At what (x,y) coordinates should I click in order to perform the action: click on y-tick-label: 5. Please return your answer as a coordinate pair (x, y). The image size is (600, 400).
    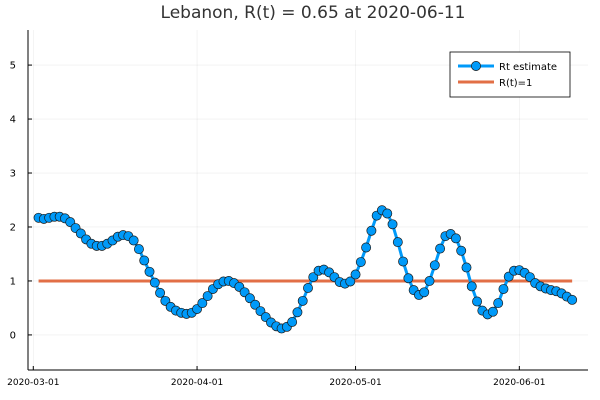
    Looking at the image, I should click on (13, 66).